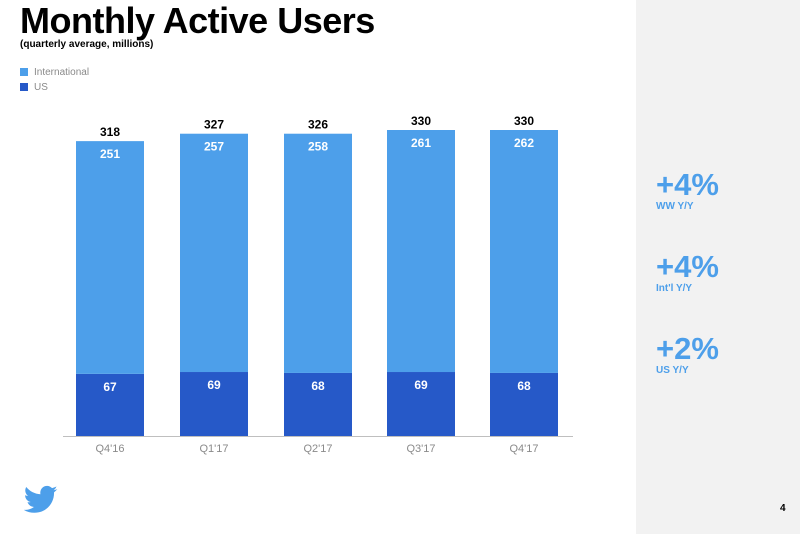  What do you see at coordinates (524, 121) in the screenshot?
I see `data-label-total-4: 330` at bounding box center [524, 121].